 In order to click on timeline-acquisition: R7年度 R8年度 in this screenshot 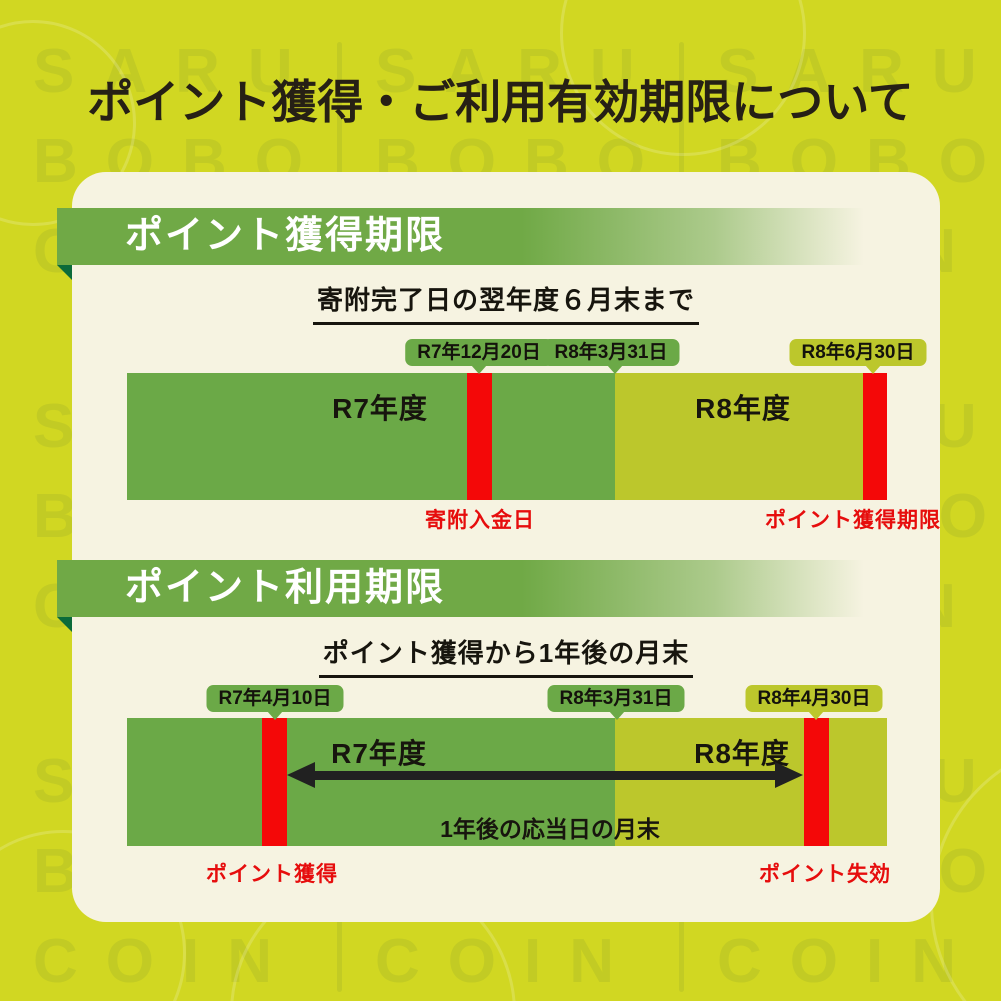, I will do `click(507, 436)`.